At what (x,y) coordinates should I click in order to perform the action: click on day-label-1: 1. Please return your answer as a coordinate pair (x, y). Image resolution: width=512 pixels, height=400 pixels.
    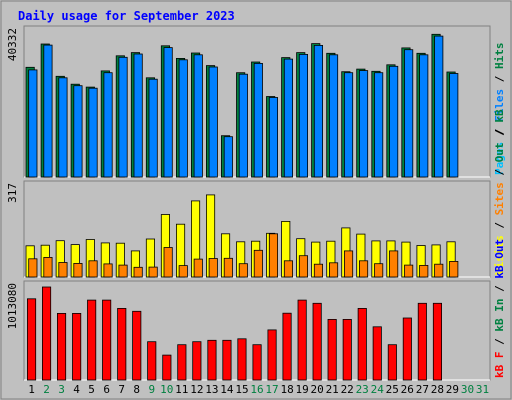
    Looking at the image, I should click on (31, 389).